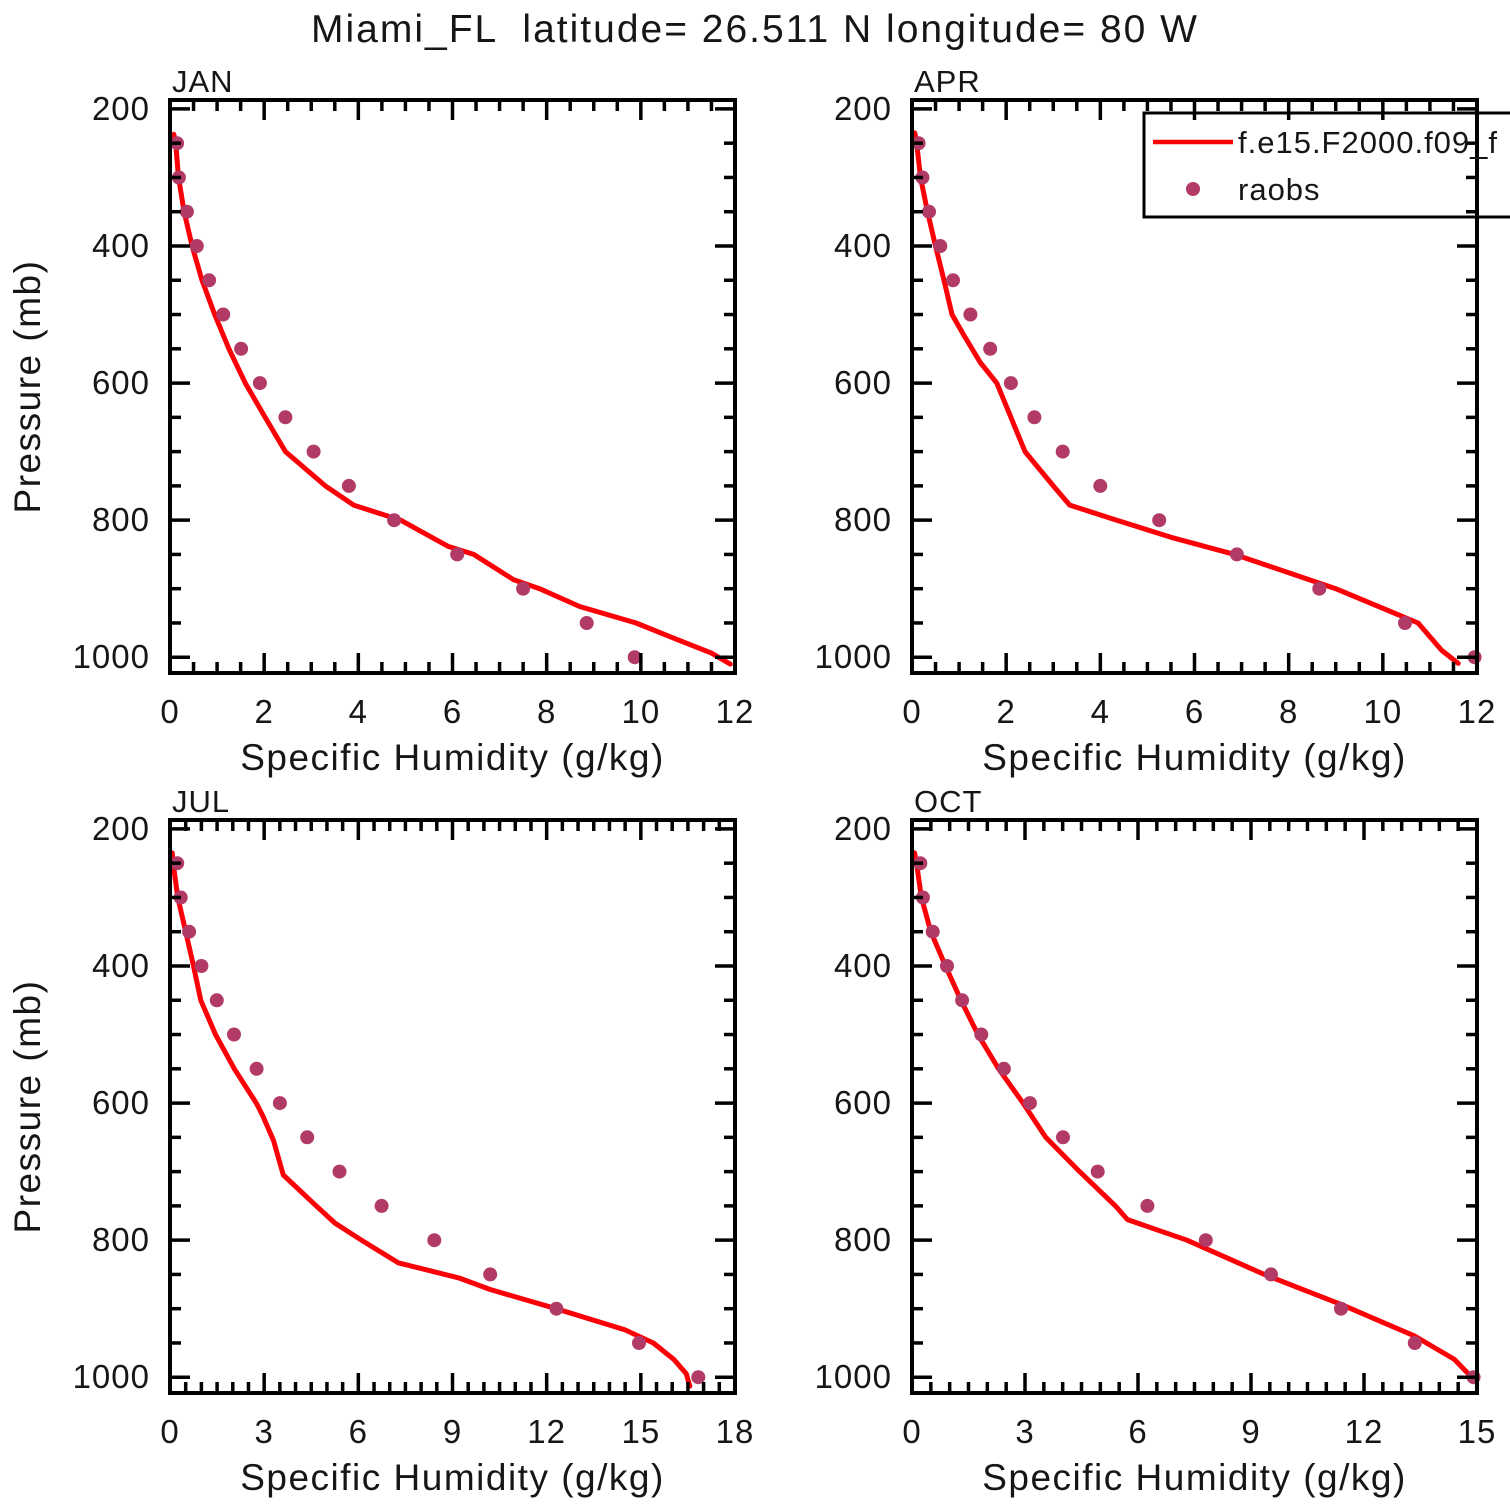 The width and height of the screenshot is (1510, 1510). I want to click on axes-jul, so click(452, 1106).